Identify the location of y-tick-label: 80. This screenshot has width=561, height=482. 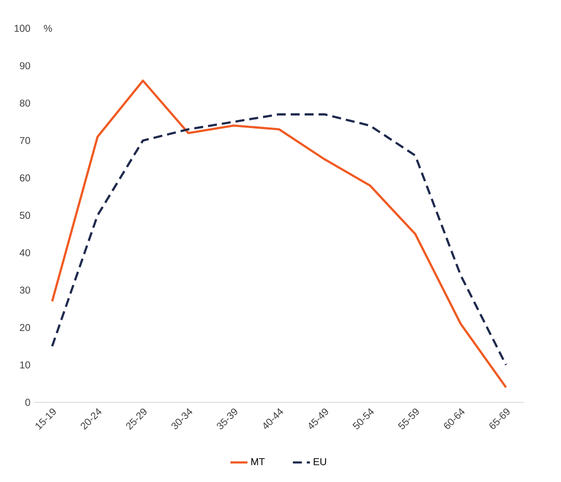
(25, 103).